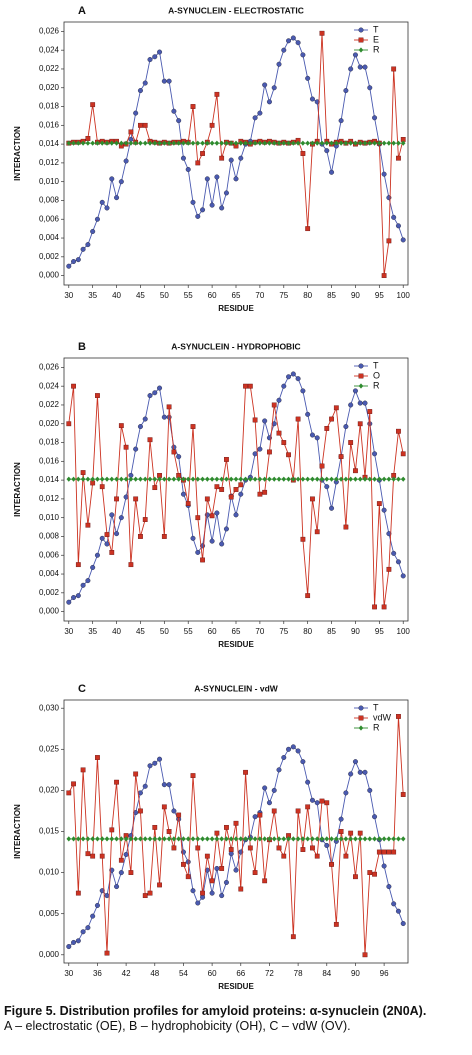  I want to click on x-tick-label: 95, so click(379, 631).